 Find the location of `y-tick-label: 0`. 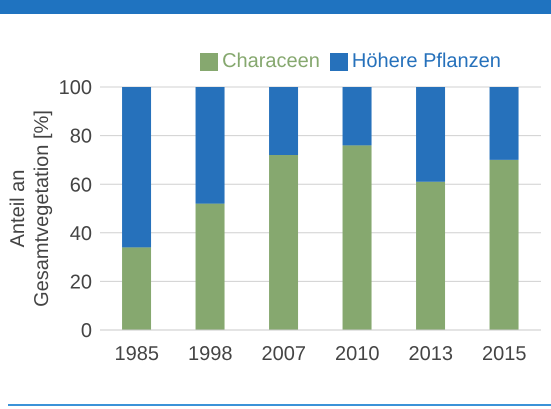

y-tick-label: 0 is located at coordinates (86, 331).